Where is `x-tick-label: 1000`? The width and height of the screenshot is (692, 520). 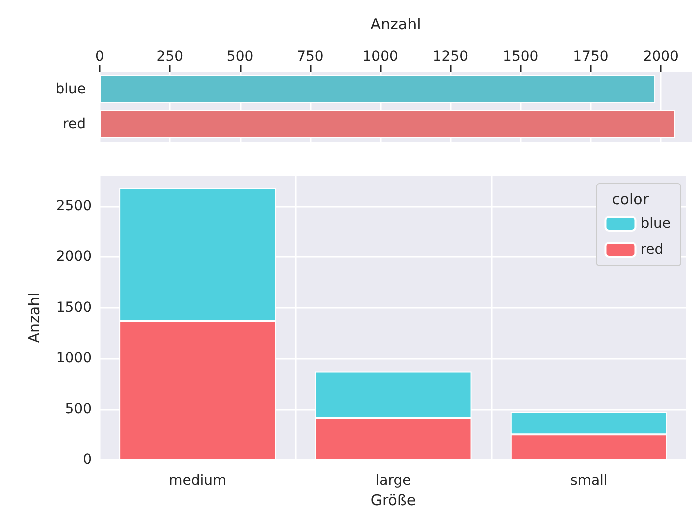
x-tick-label: 1000 is located at coordinates (380, 57).